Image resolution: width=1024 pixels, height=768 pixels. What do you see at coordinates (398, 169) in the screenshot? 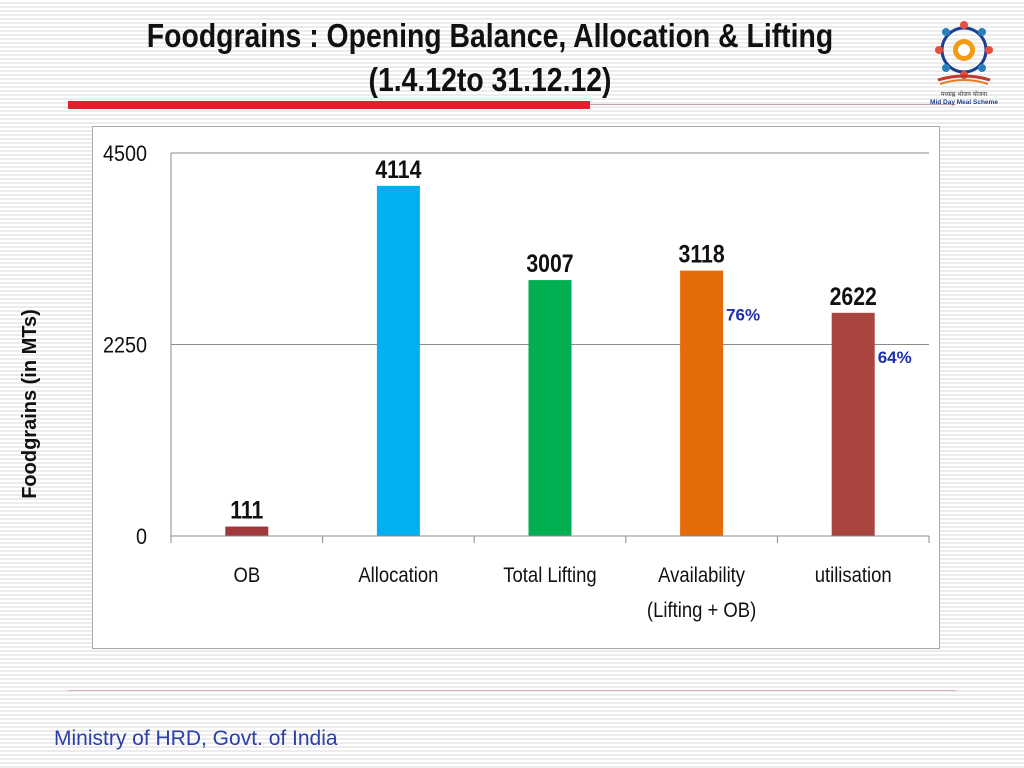
I see `data-label: 4114` at bounding box center [398, 169].